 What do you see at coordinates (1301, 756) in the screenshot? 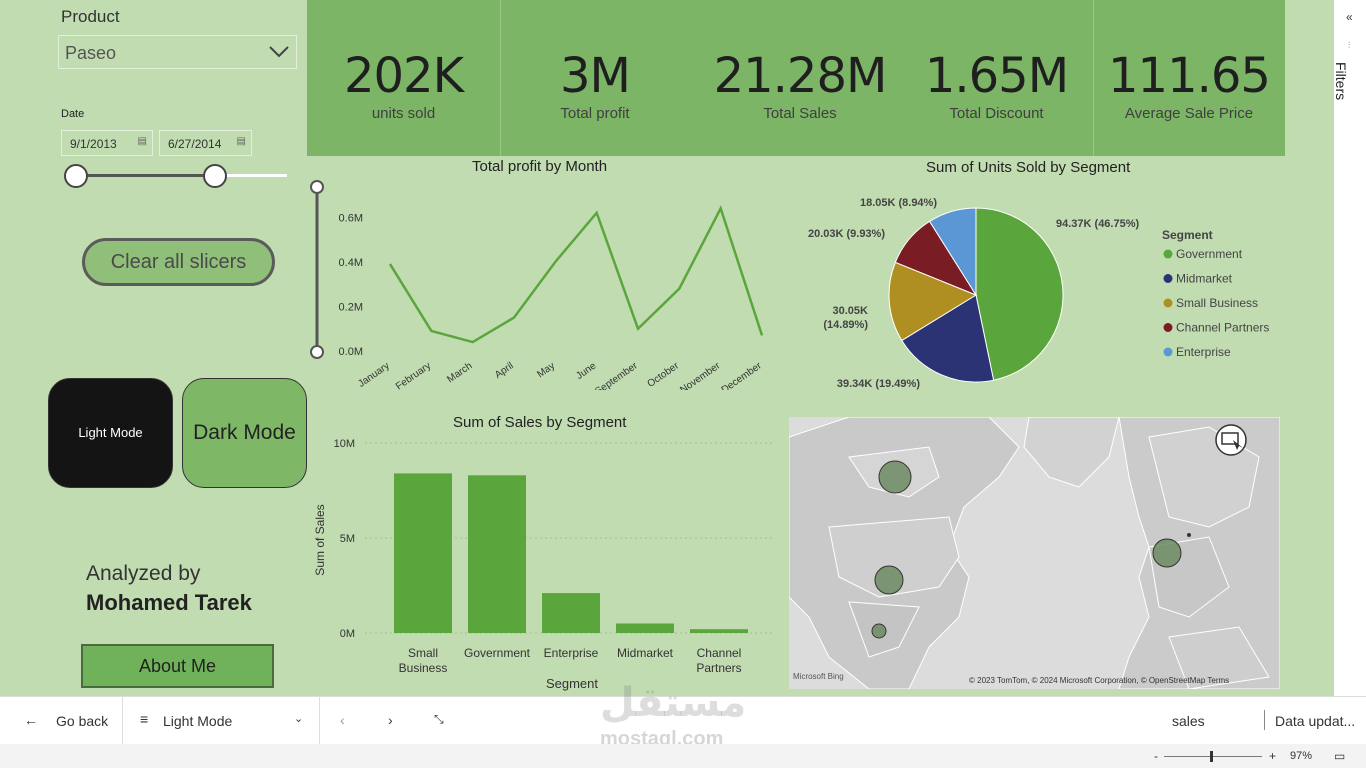
I see `zoom-level: 97%` at bounding box center [1301, 756].